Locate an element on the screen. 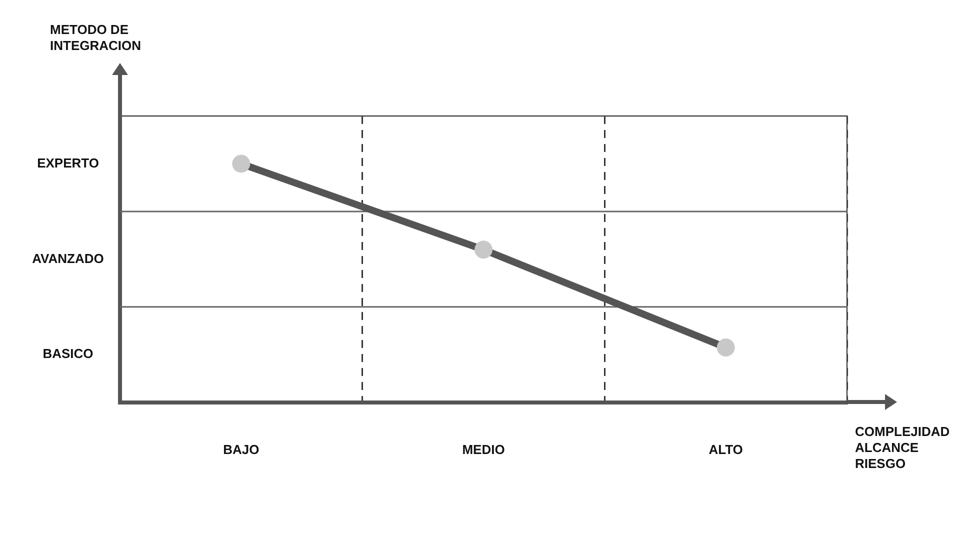 This screenshot has width=975, height=555. x-axis-title: COMPLEJIDAD ALCANCE RIESGO is located at coordinates (902, 448).